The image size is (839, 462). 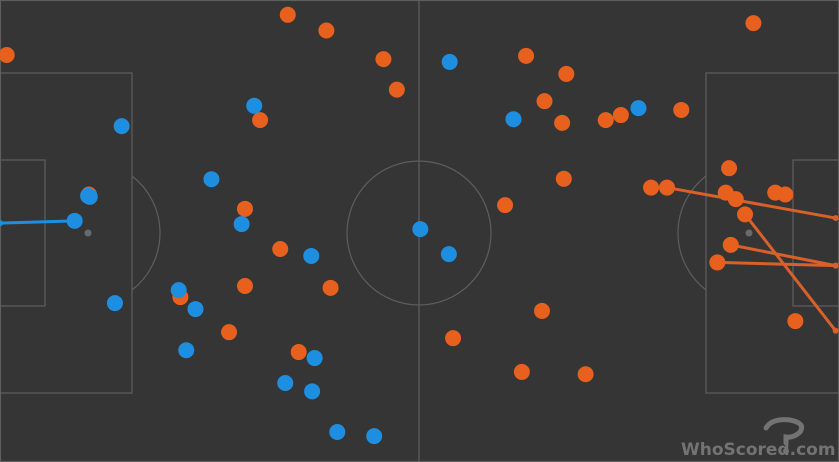 What do you see at coordinates (758, 450) in the screenshot?
I see `watermark-text: WhoScored.com` at bounding box center [758, 450].